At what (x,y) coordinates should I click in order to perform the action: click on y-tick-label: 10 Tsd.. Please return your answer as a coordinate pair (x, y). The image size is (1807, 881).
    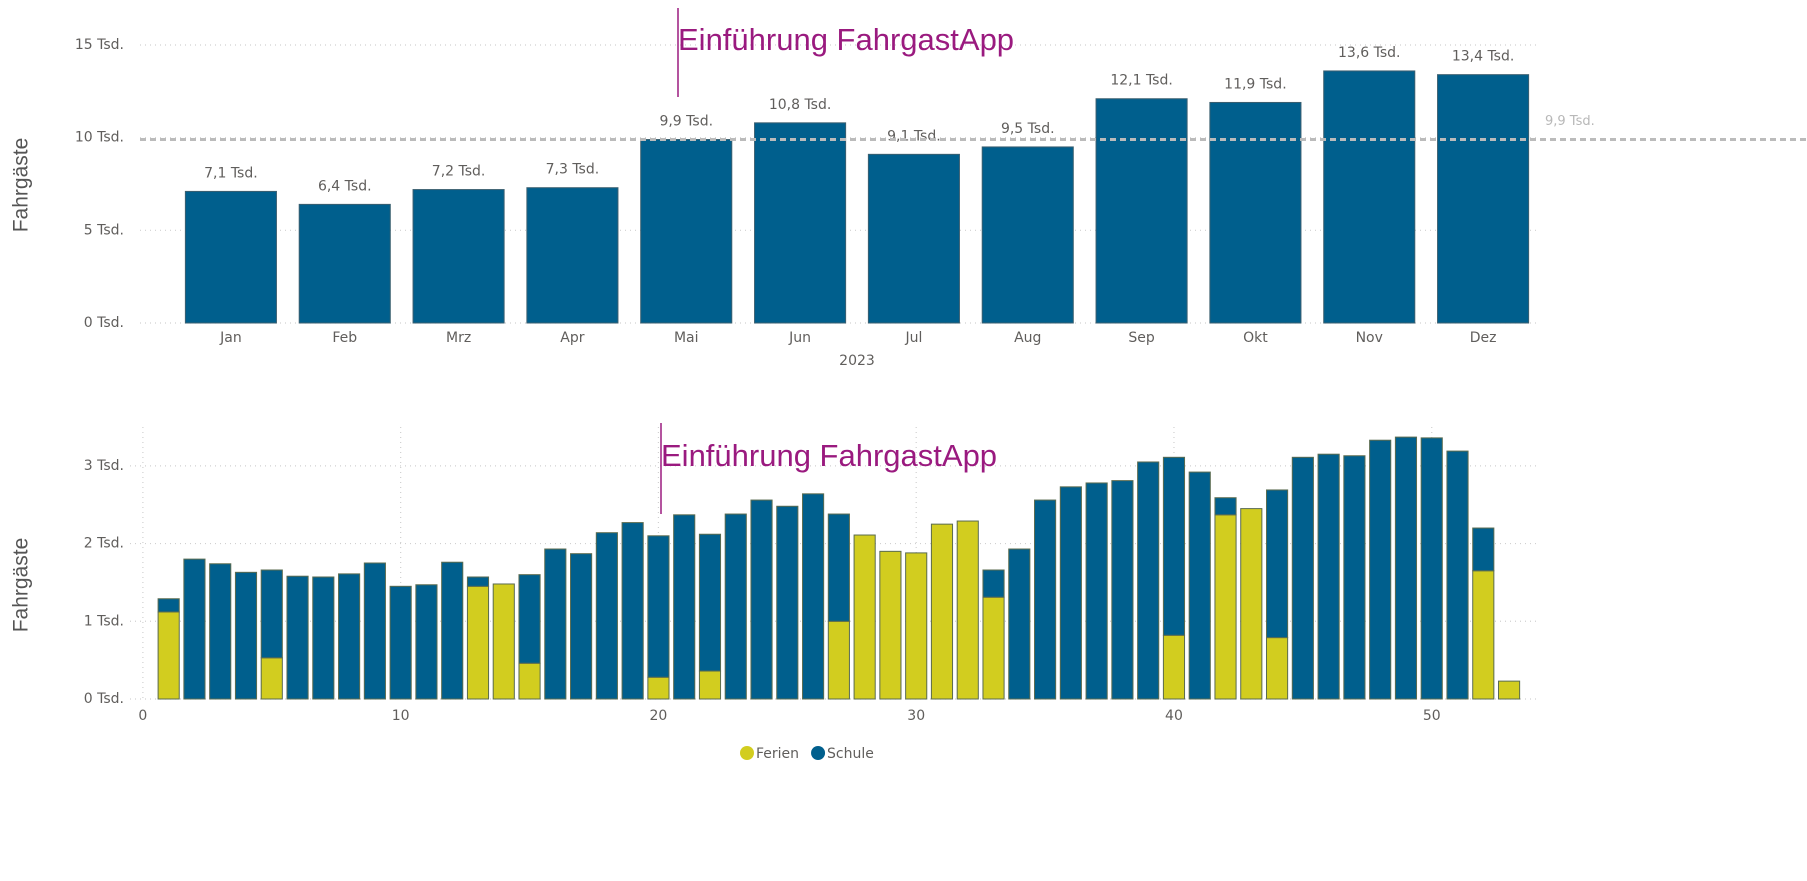
    Looking at the image, I should click on (99, 138).